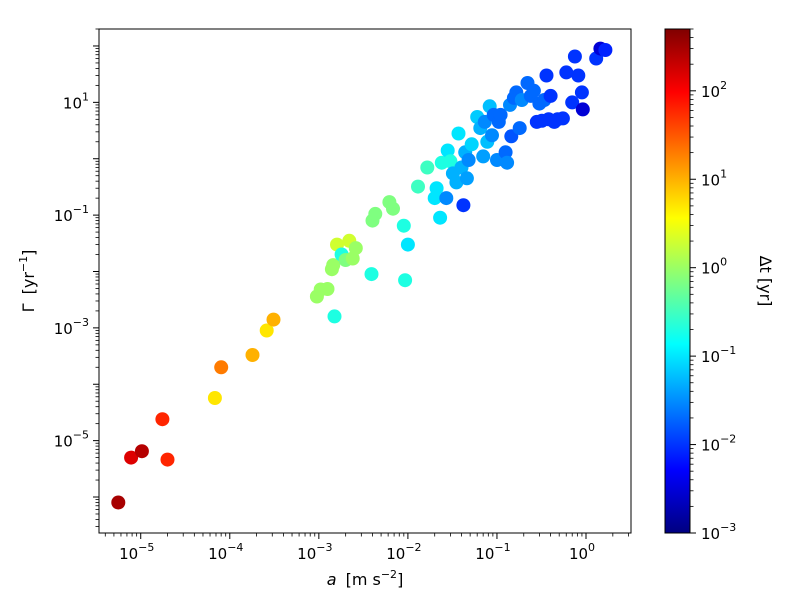  I want to click on x-tick-label: 10⁻³, so click(314, 552).